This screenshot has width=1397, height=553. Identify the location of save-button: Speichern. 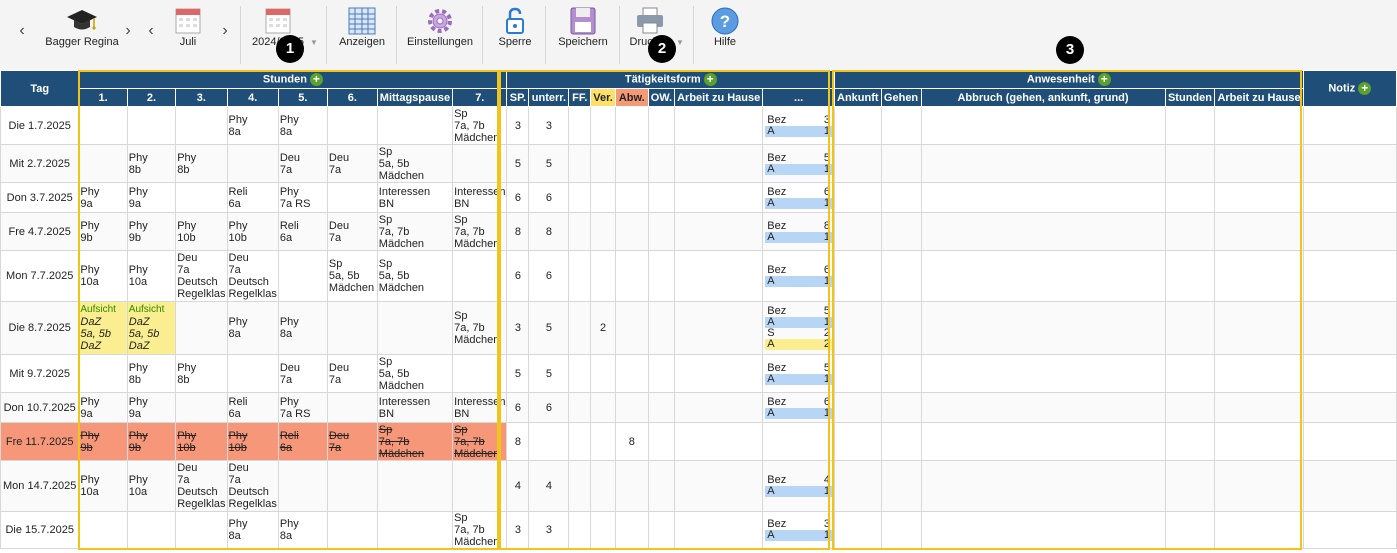
(583, 35).